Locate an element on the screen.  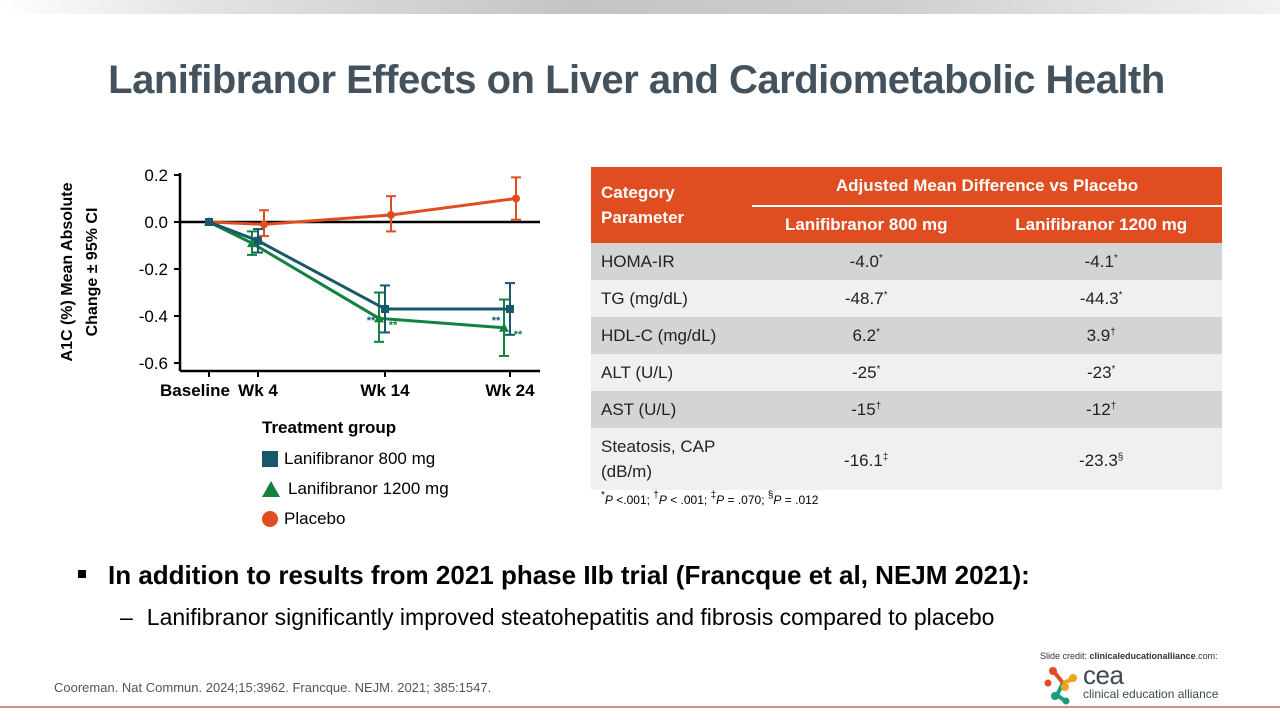
header-category-parameter: Category Parameter is located at coordinates (671, 205).